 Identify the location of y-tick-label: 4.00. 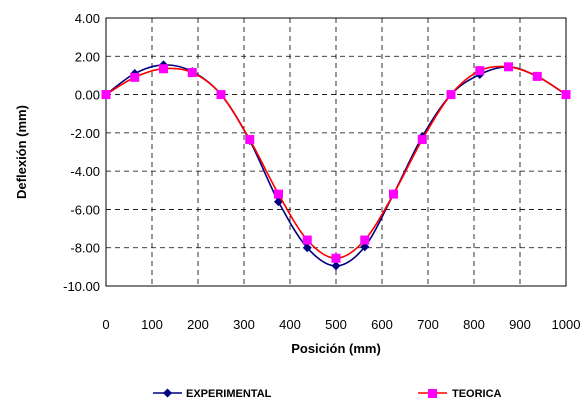
(87, 18).